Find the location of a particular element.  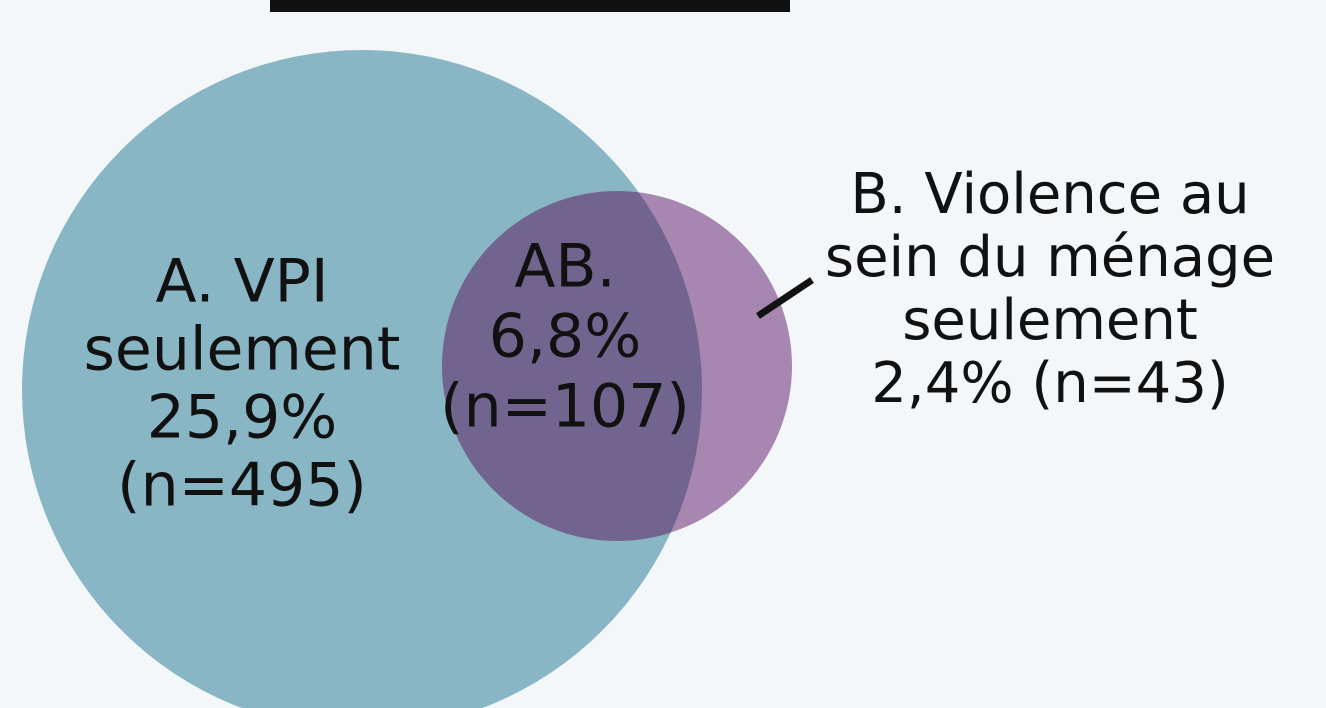

region-ab-label: 6,8% is located at coordinates (565, 337).